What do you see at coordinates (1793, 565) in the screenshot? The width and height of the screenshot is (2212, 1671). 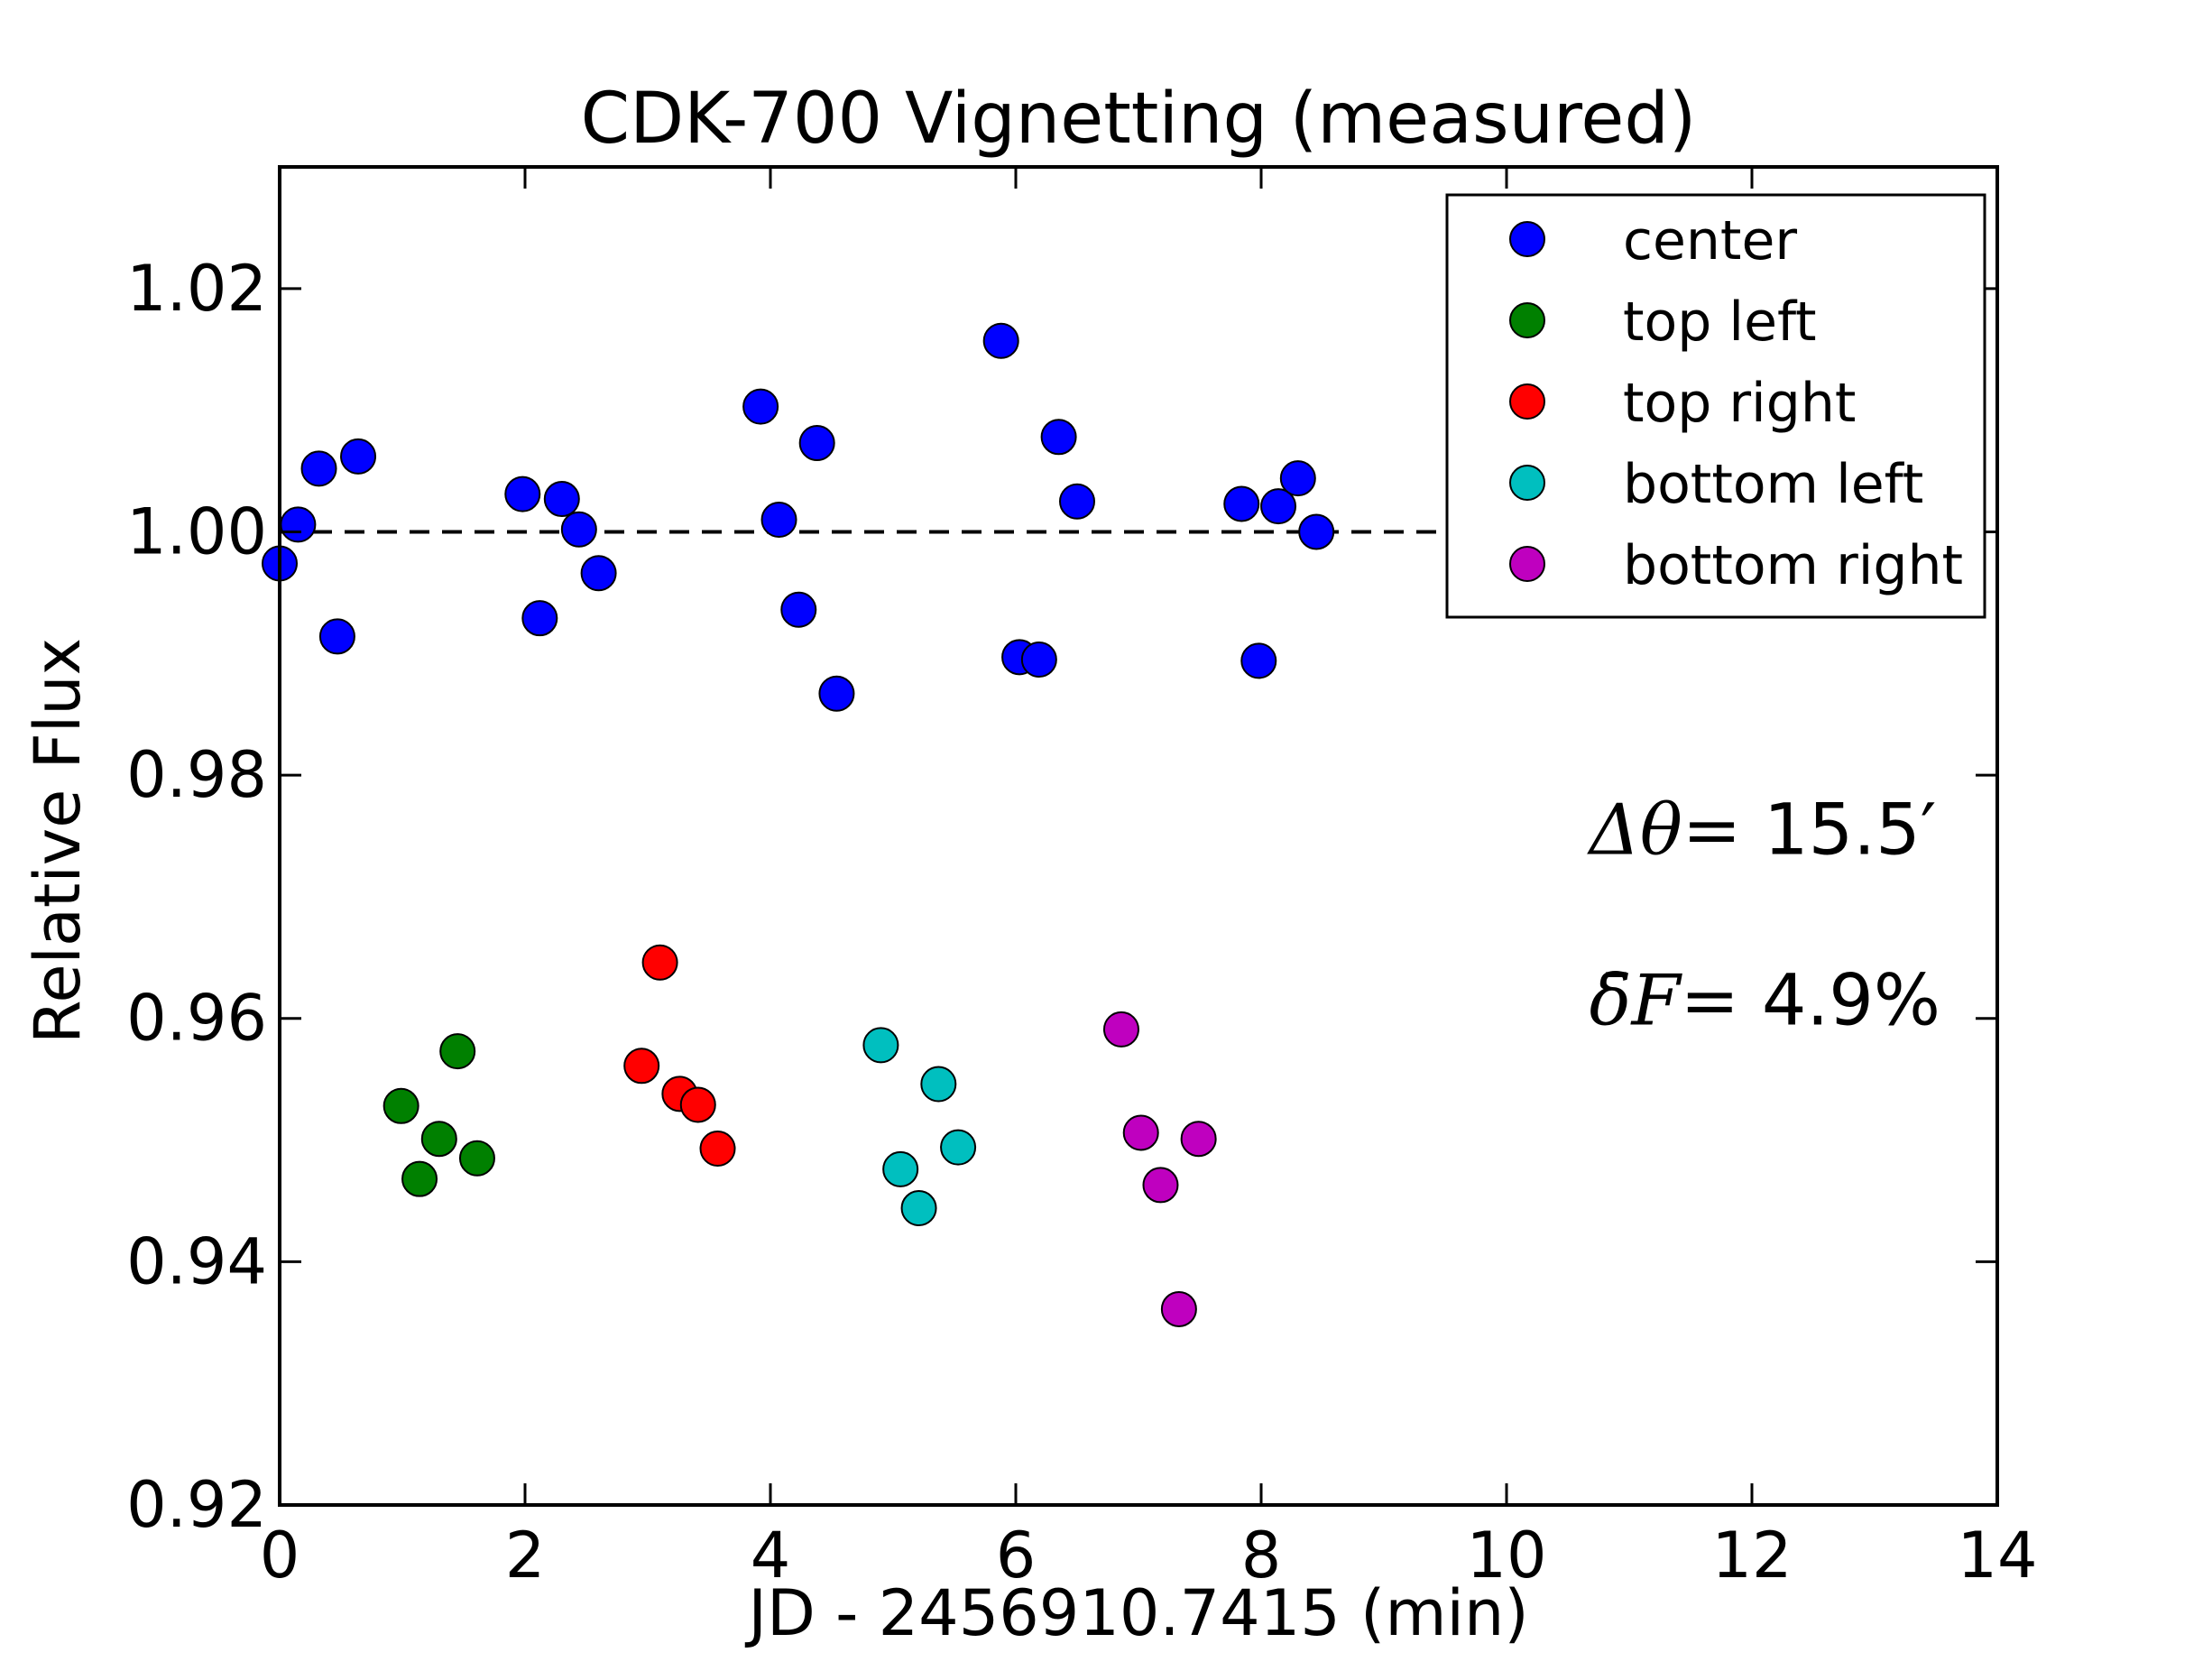 I see `legend-label-bottom-right: bottom right` at bounding box center [1793, 565].